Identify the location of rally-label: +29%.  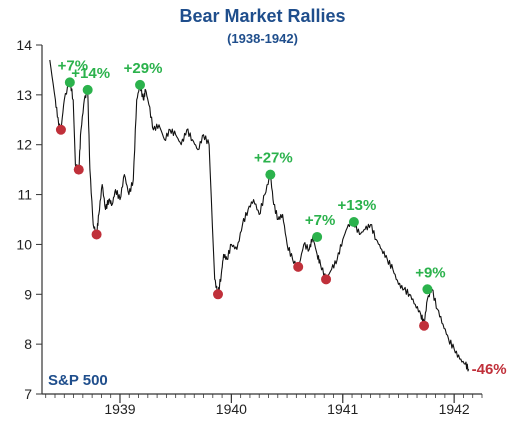
(143, 68).